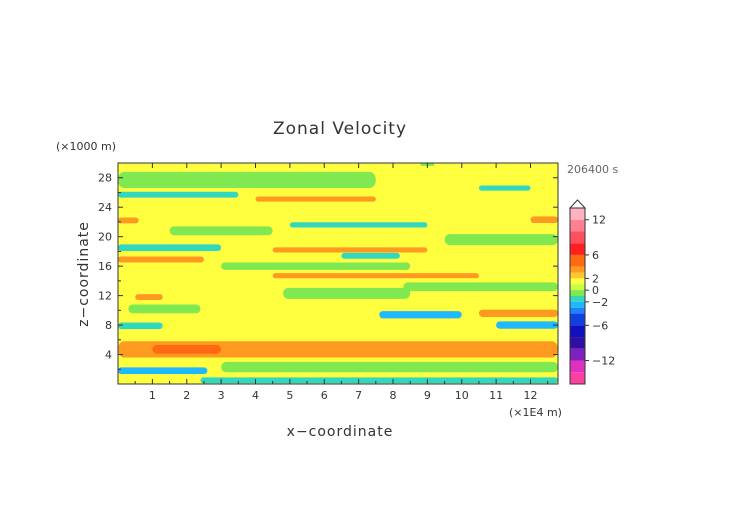  I want to click on y-tick-label: 16, so click(105, 266).